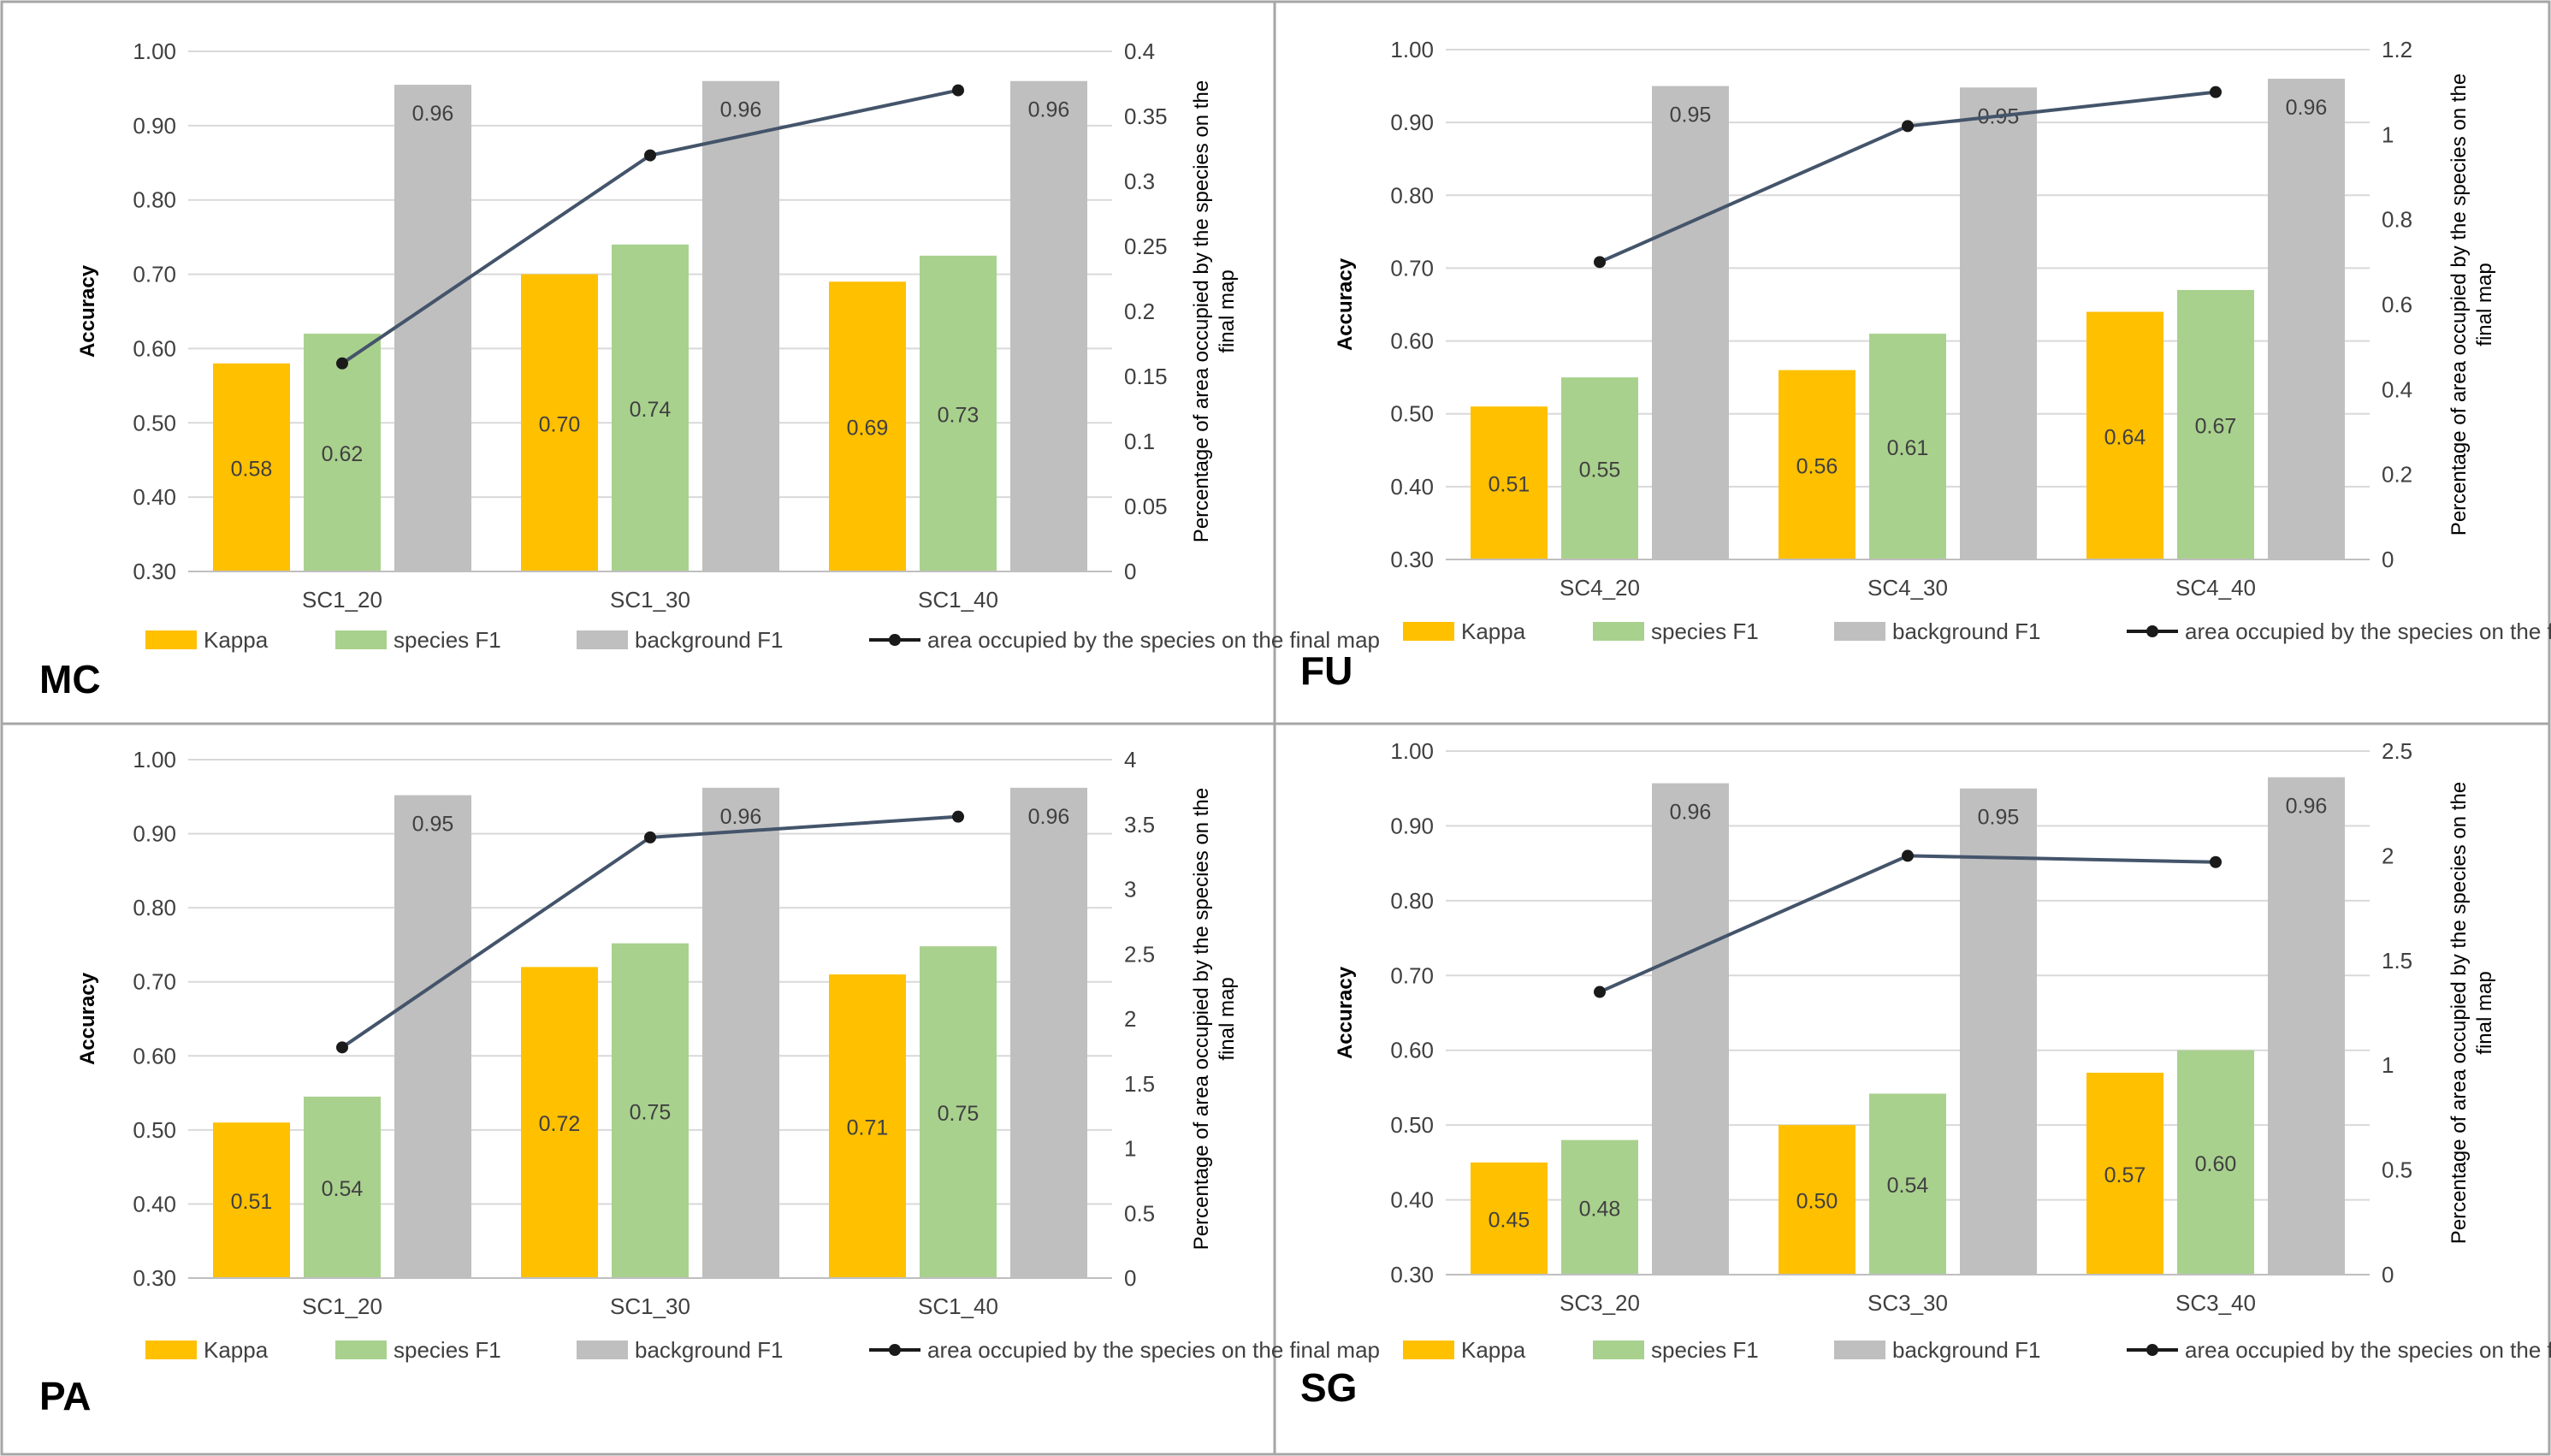 The width and height of the screenshot is (2551, 1456). Describe the element at coordinates (1817, 466) in the screenshot. I see `data-label: 0.56` at that location.